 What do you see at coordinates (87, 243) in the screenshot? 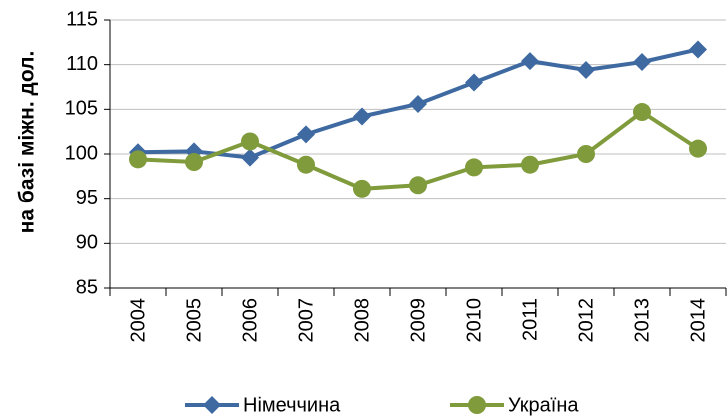
I see `y-tick-label: 90` at bounding box center [87, 243].